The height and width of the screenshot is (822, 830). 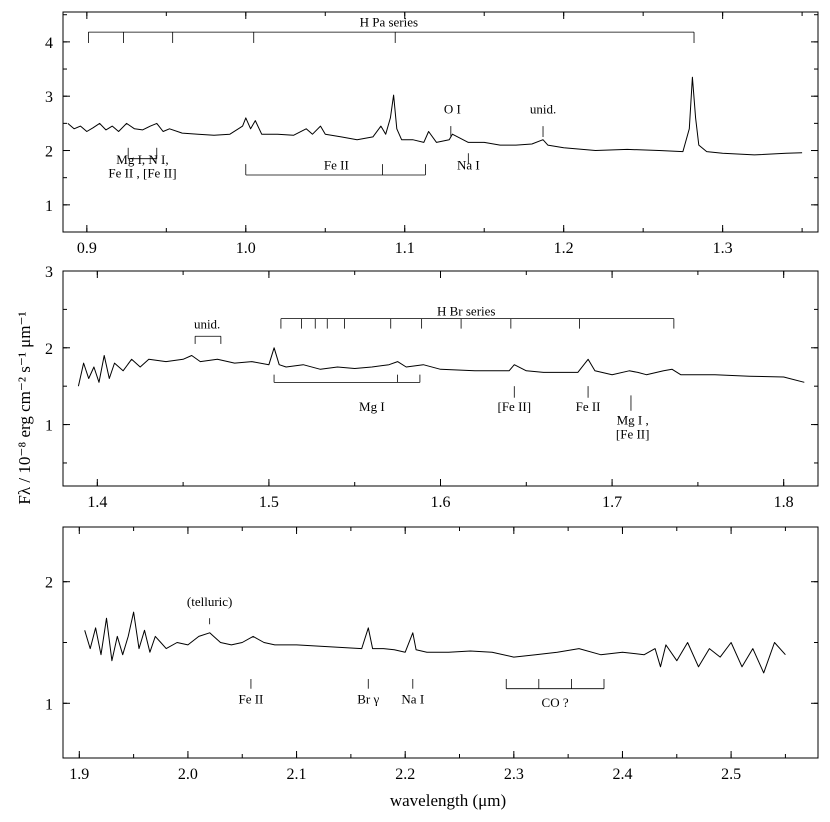 What do you see at coordinates (555, 702) in the screenshot?
I see `line-id-label: CO ?` at bounding box center [555, 702].